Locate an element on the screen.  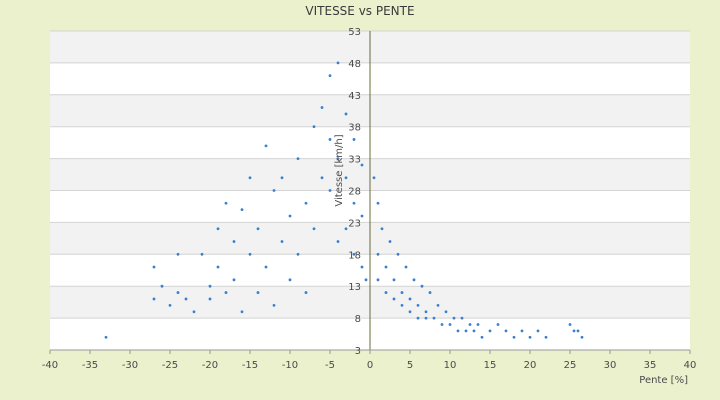
y-tick-label: 18 is located at coordinates (354, 255).